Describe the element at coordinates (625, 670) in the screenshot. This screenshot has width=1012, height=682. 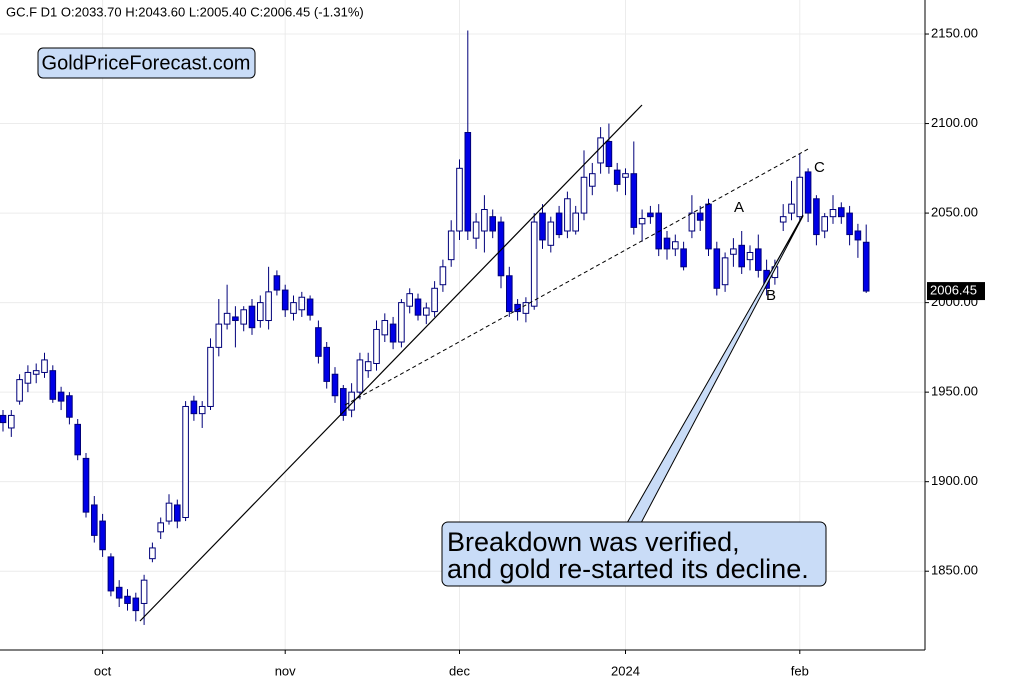
I see `x-tick-label: 2024` at that location.